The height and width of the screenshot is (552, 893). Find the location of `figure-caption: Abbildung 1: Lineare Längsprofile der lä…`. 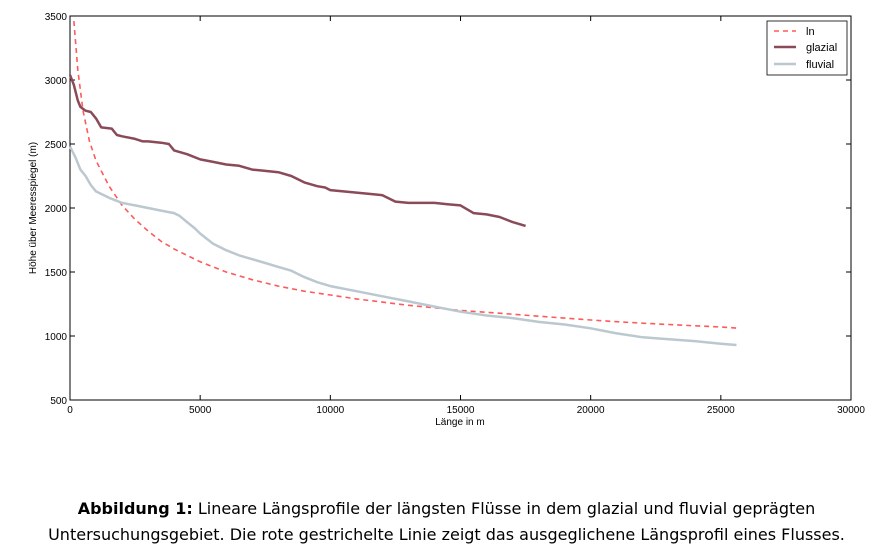

figure-caption: Abbildung 1: Lineare Längsprofile der lä… is located at coordinates (446, 522).